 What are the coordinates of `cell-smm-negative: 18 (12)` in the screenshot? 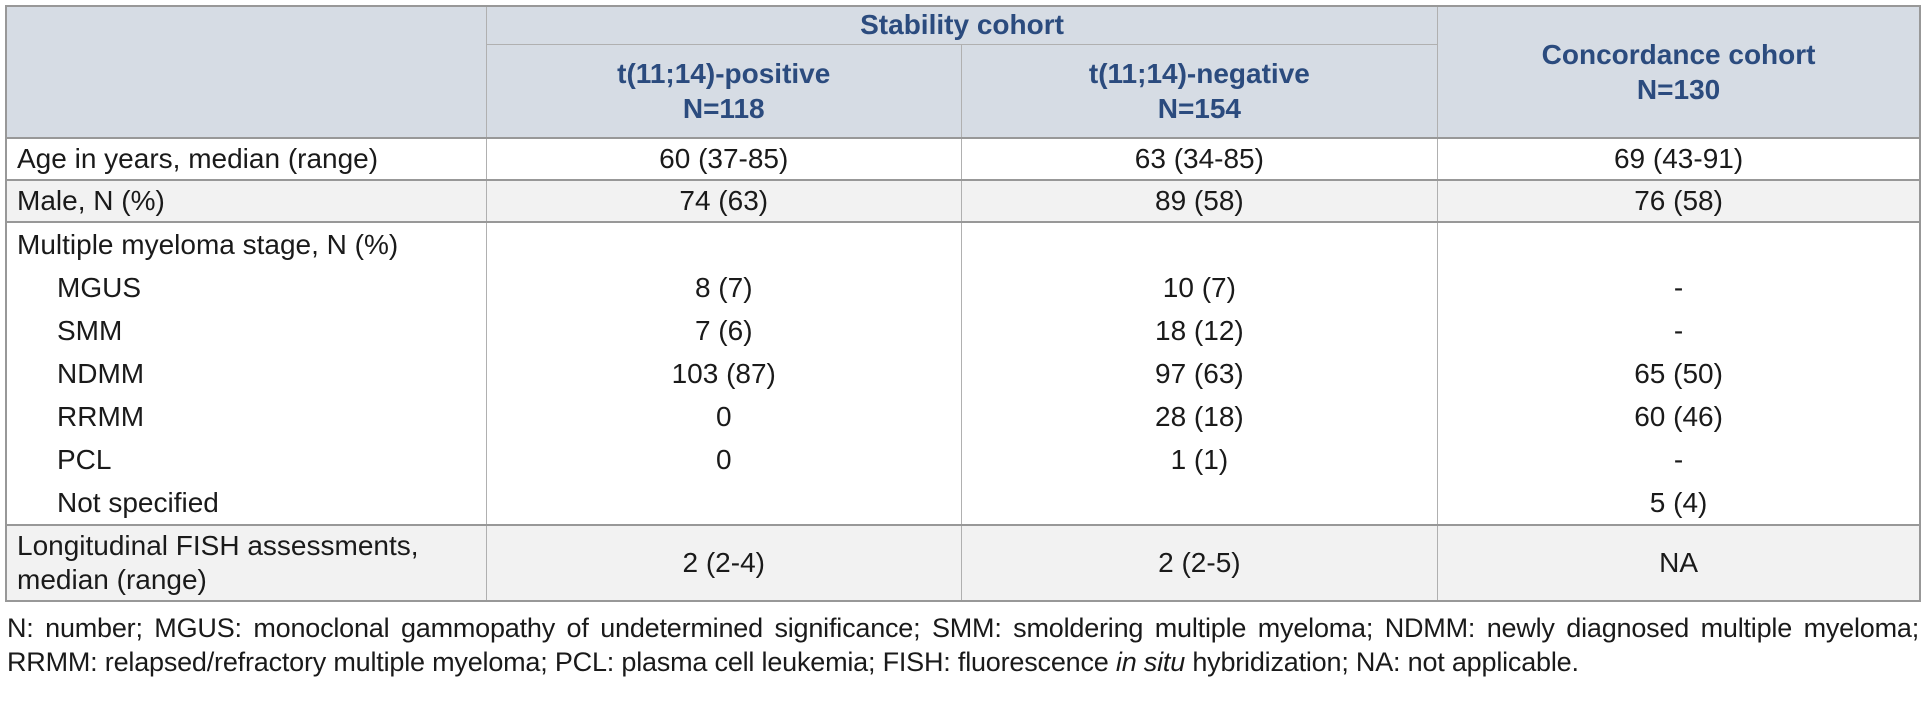 It's located at (1199, 330).